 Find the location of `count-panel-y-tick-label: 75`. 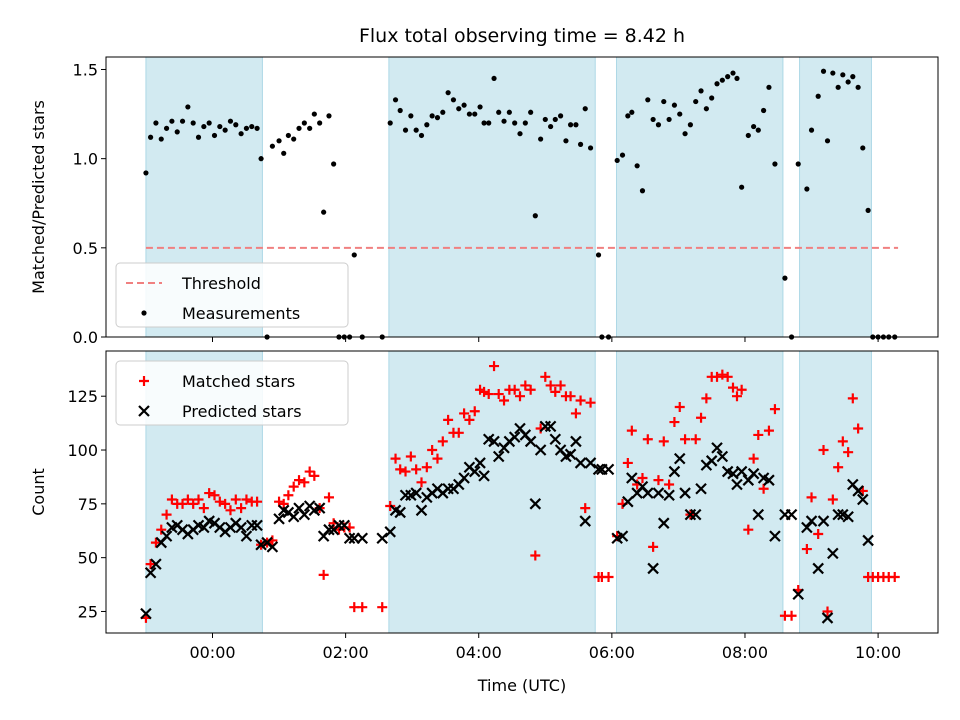

count-panel-y-tick-label: 75 is located at coordinates (88, 504).